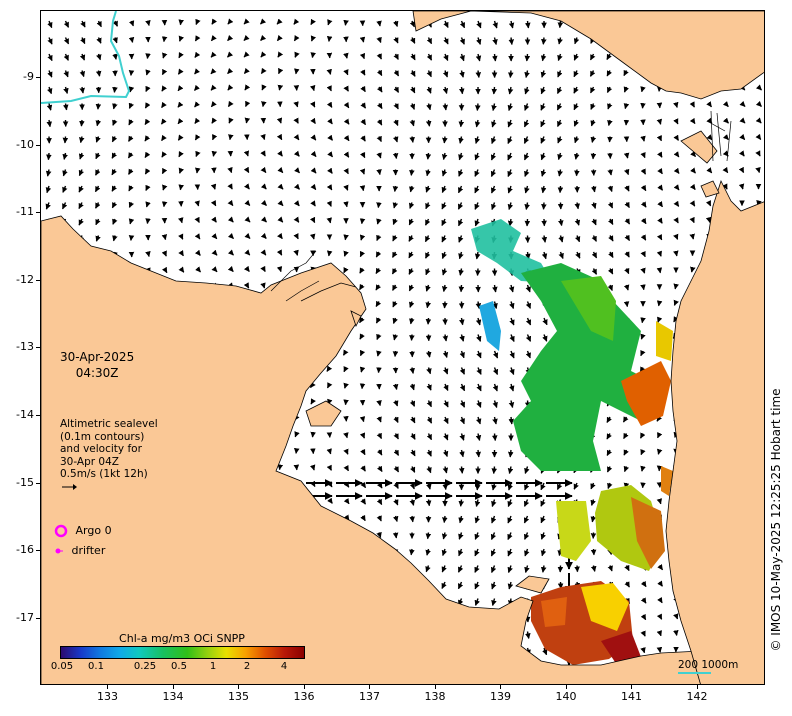  What do you see at coordinates (25, 414) in the screenshot?
I see `lat-tick-label: -14` at bounding box center [25, 414].